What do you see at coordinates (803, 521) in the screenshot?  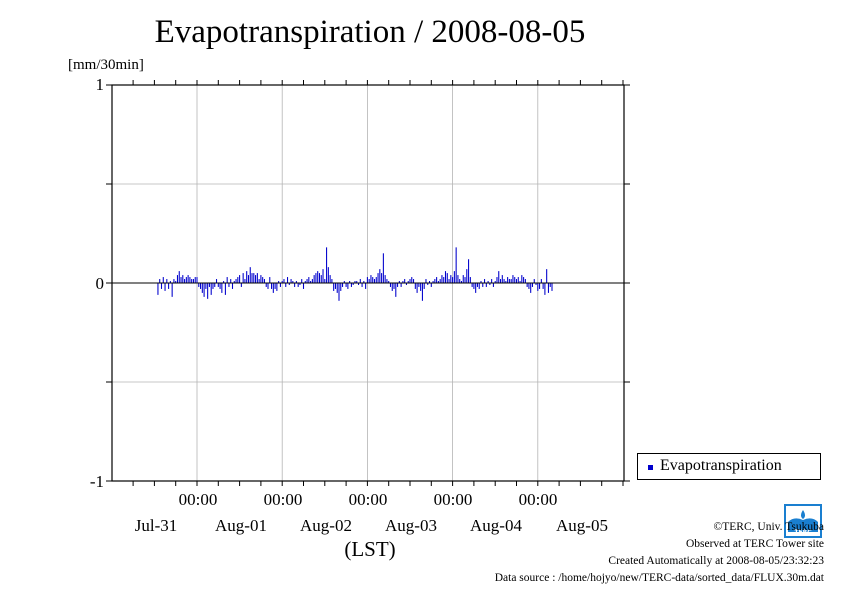 I see `terc-logo: TERC` at bounding box center [803, 521].